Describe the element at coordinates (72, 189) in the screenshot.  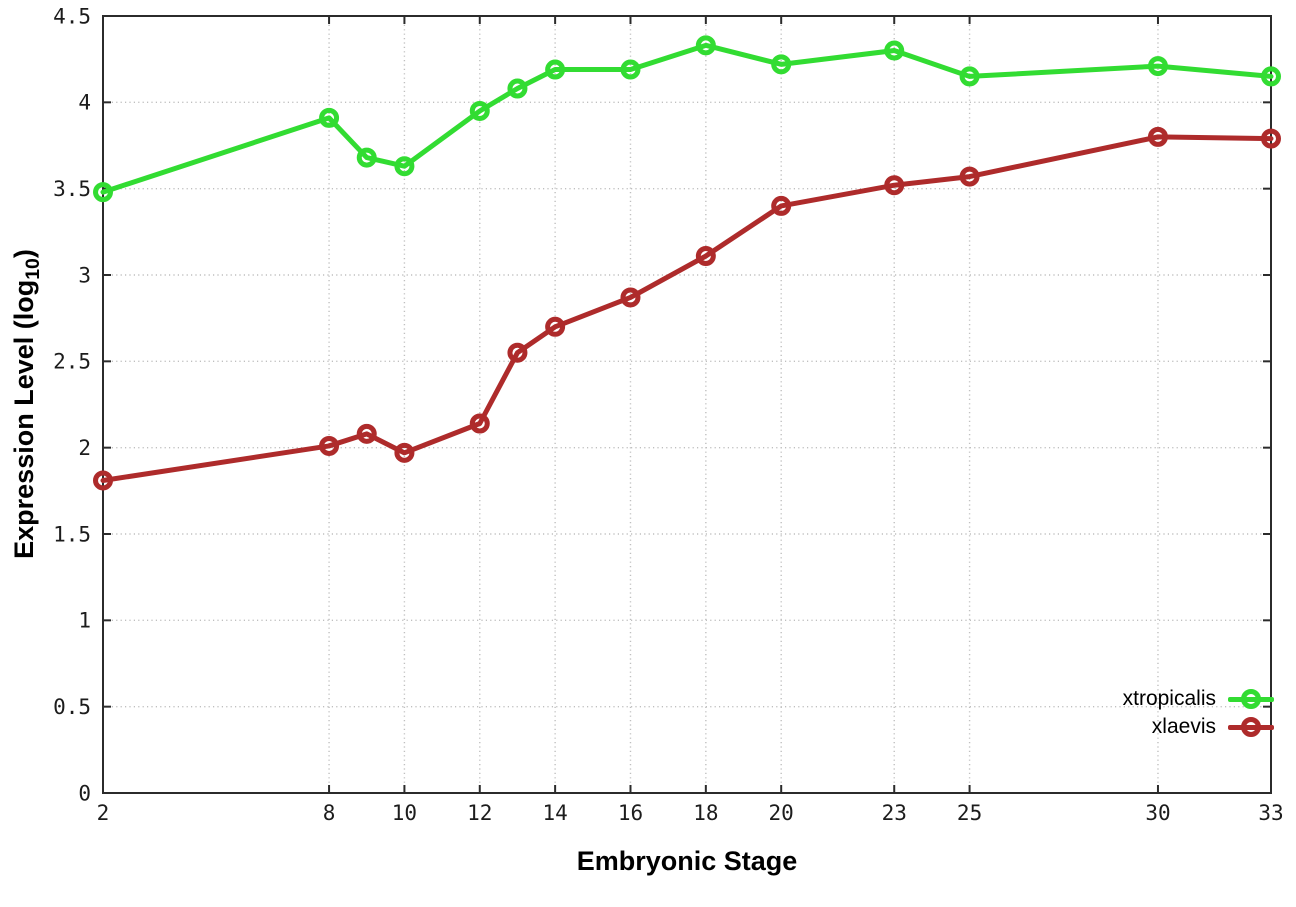
I see `y-tick-label: 3.5` at that location.